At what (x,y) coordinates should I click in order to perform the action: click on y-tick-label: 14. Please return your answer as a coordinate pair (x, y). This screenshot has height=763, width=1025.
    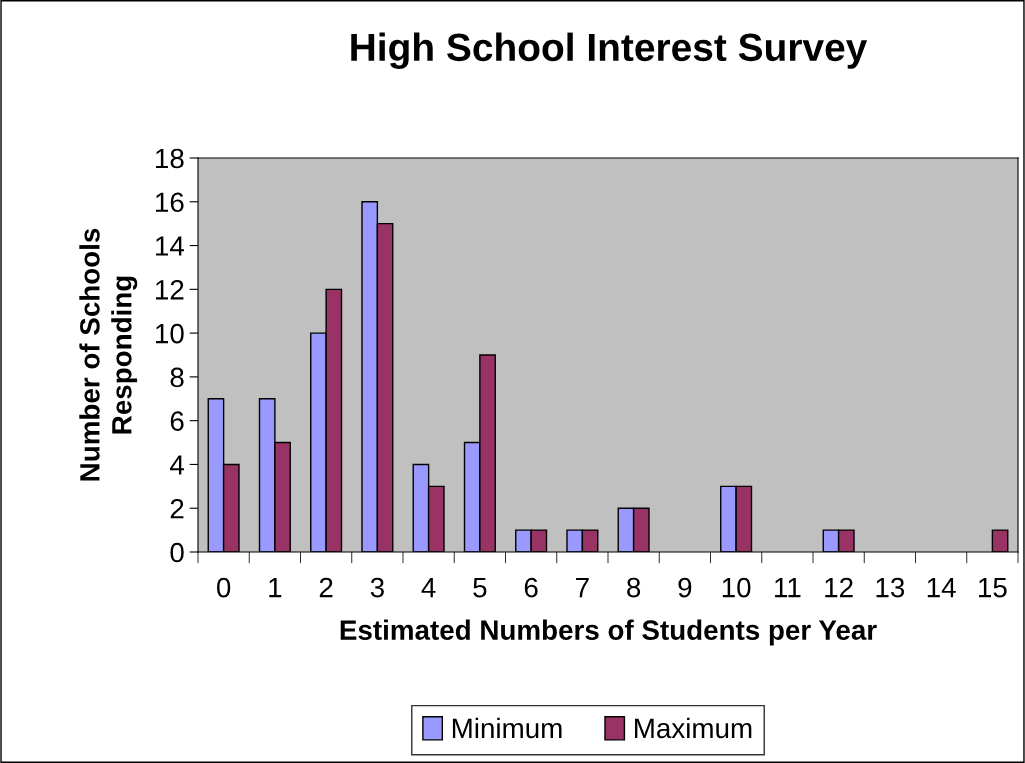
    Looking at the image, I should click on (170, 246).